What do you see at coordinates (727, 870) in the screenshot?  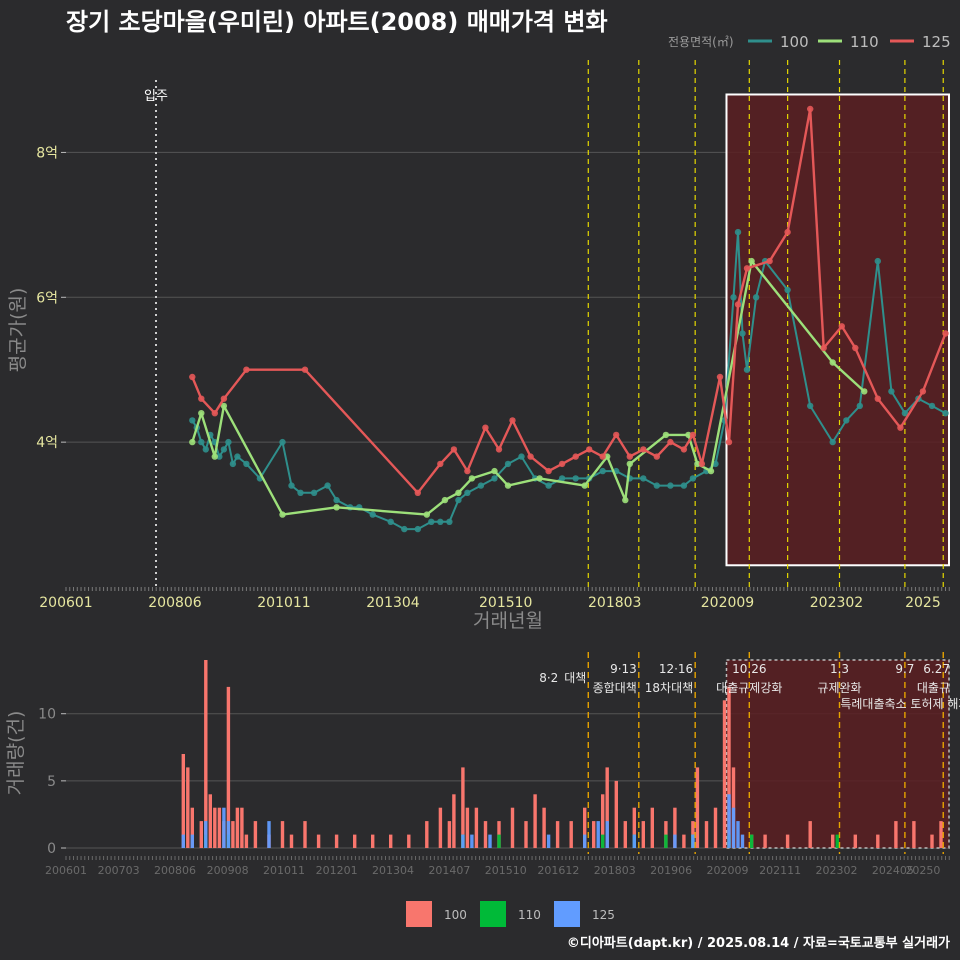 I see `volume-x-tick-label: 202009` at bounding box center [727, 870].